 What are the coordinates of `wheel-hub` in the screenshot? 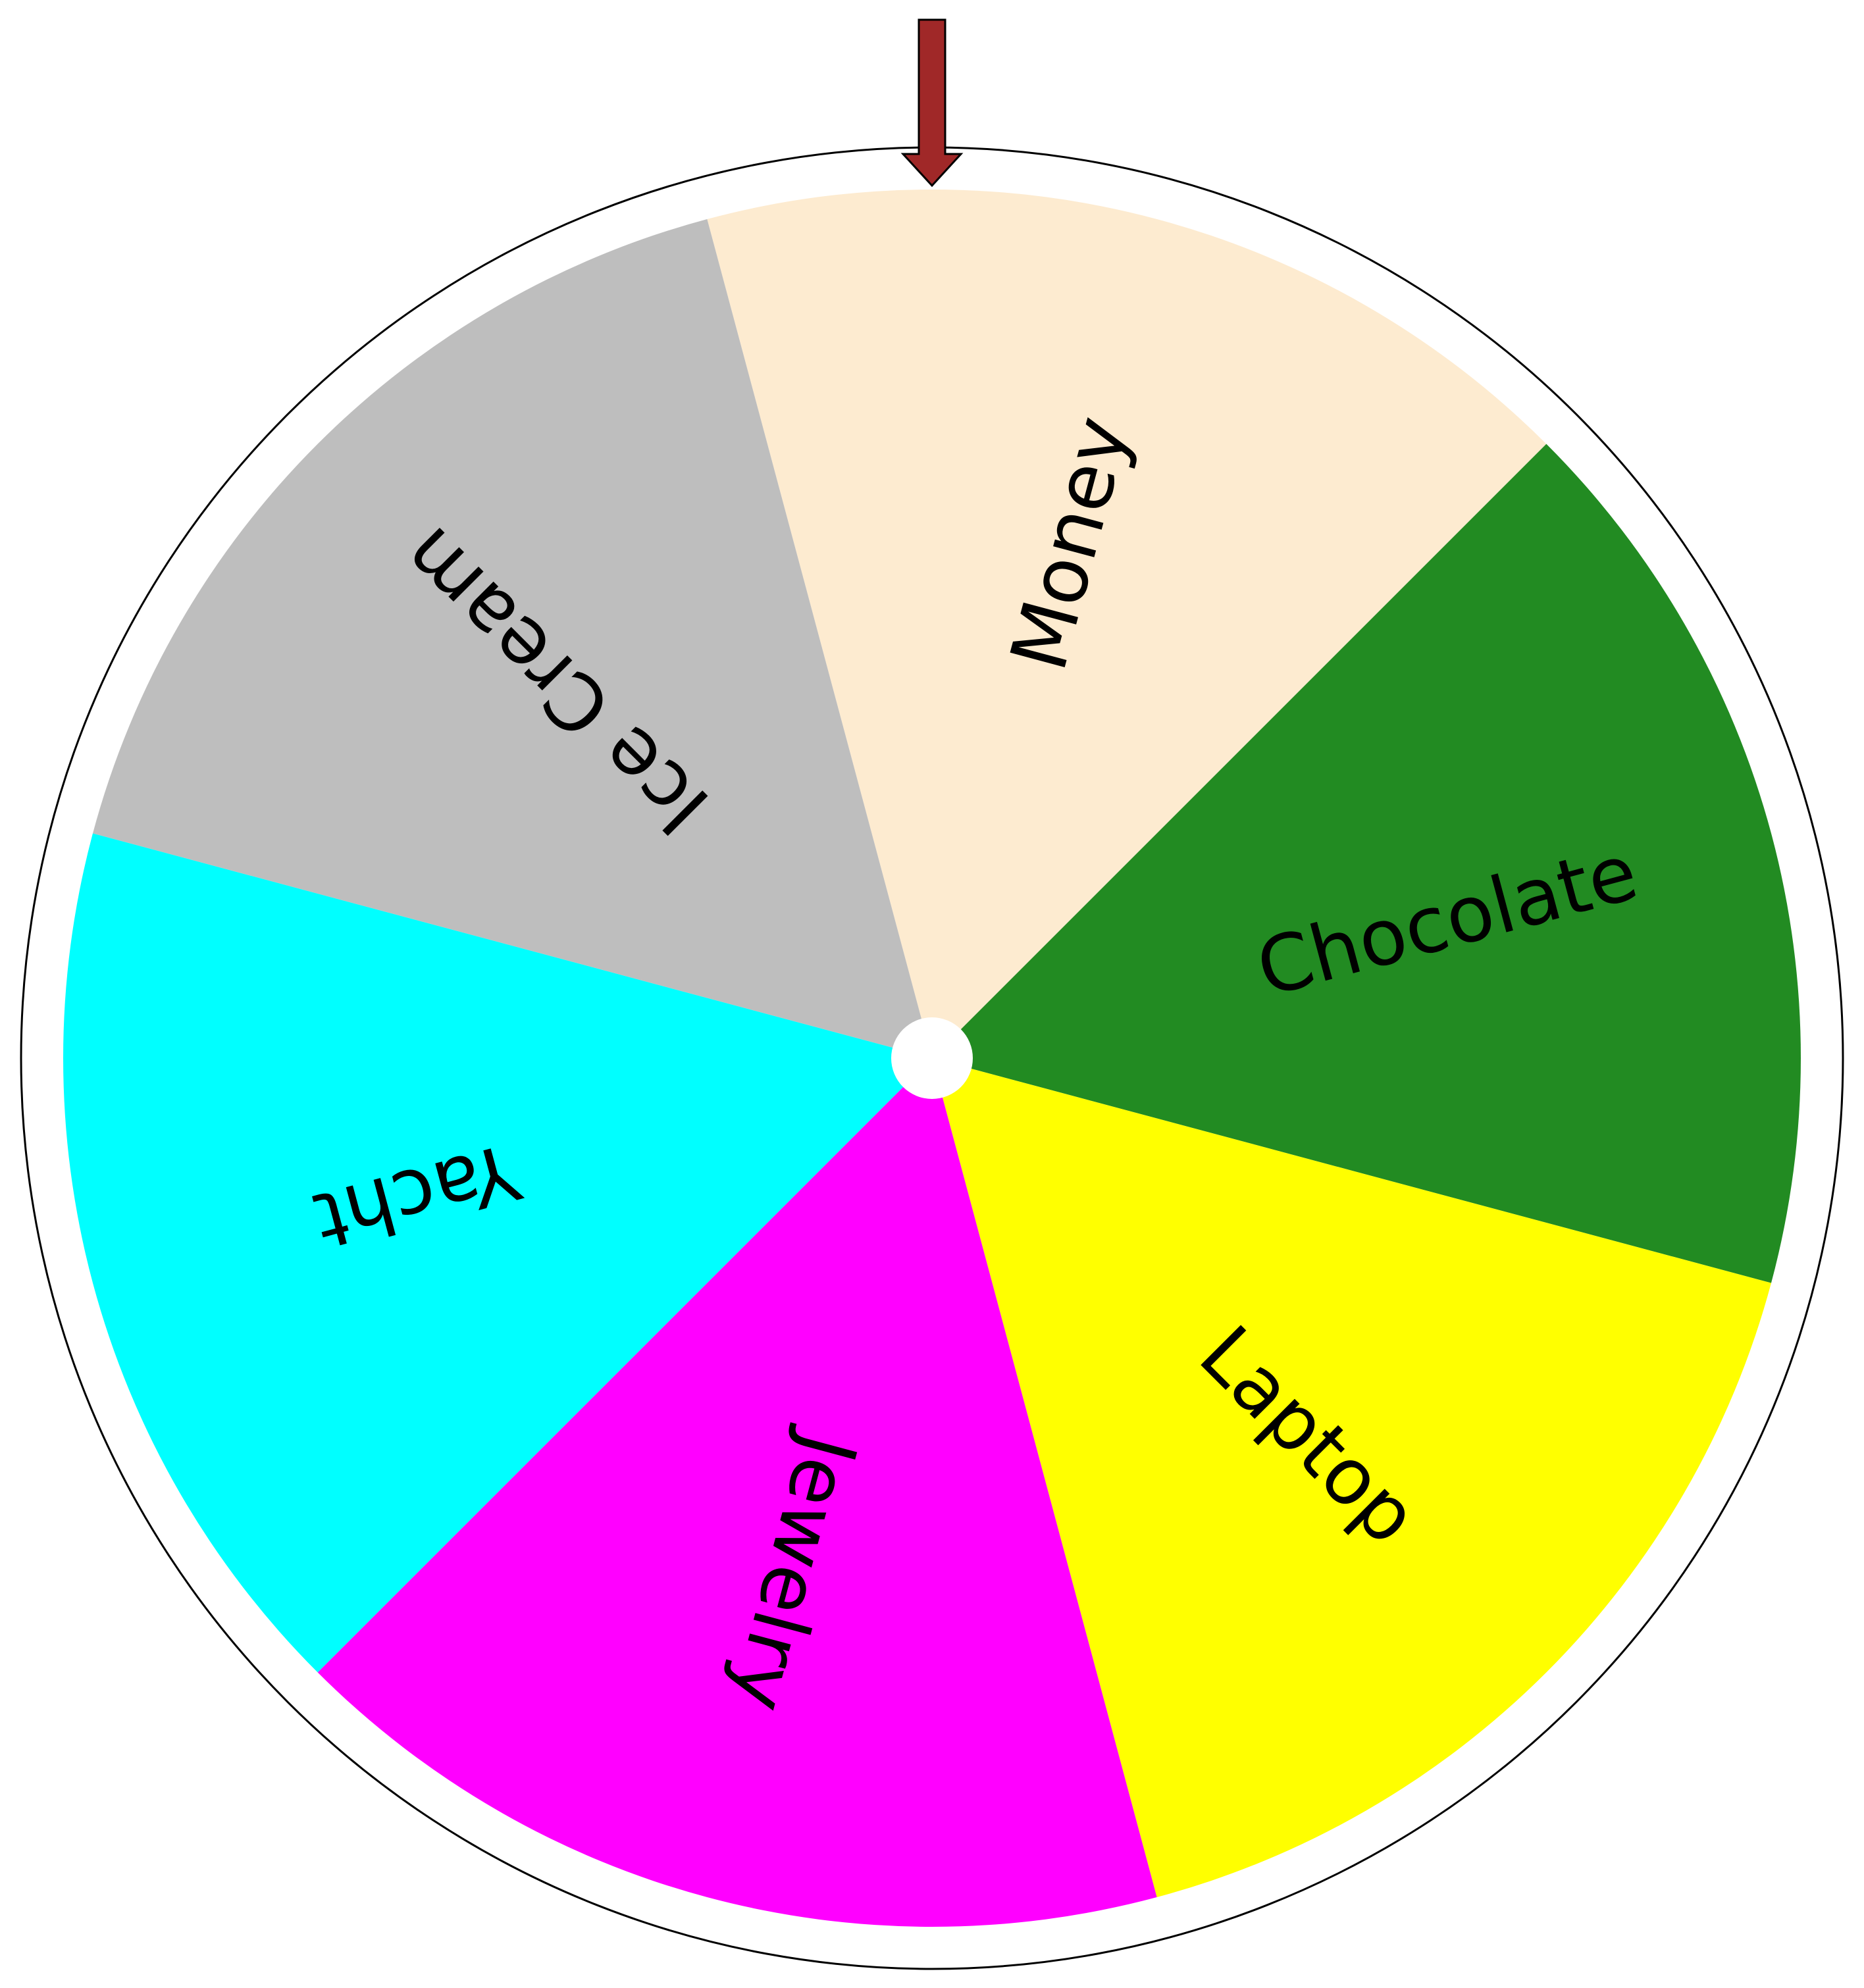 It's located at (932, 1058).